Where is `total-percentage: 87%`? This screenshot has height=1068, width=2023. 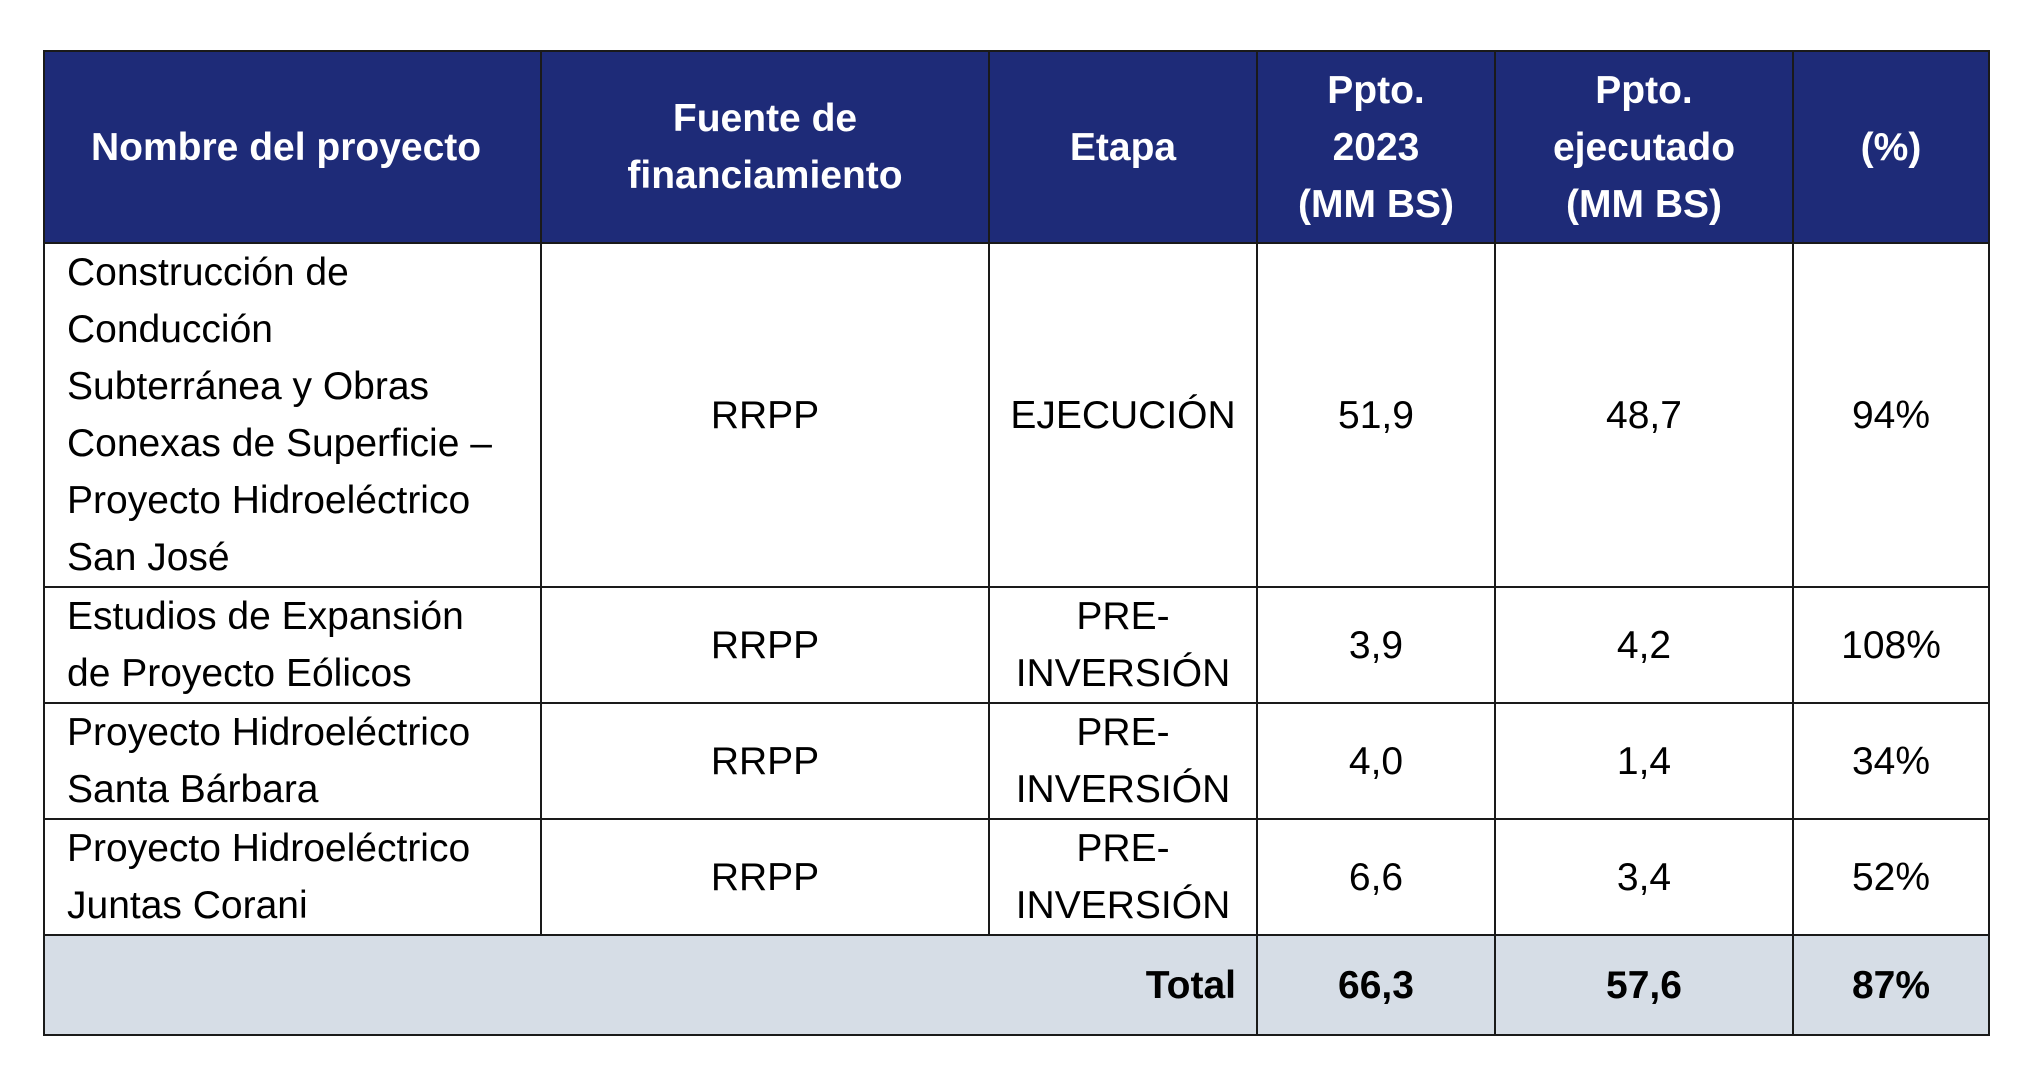 total-percentage: 87% is located at coordinates (1891, 985).